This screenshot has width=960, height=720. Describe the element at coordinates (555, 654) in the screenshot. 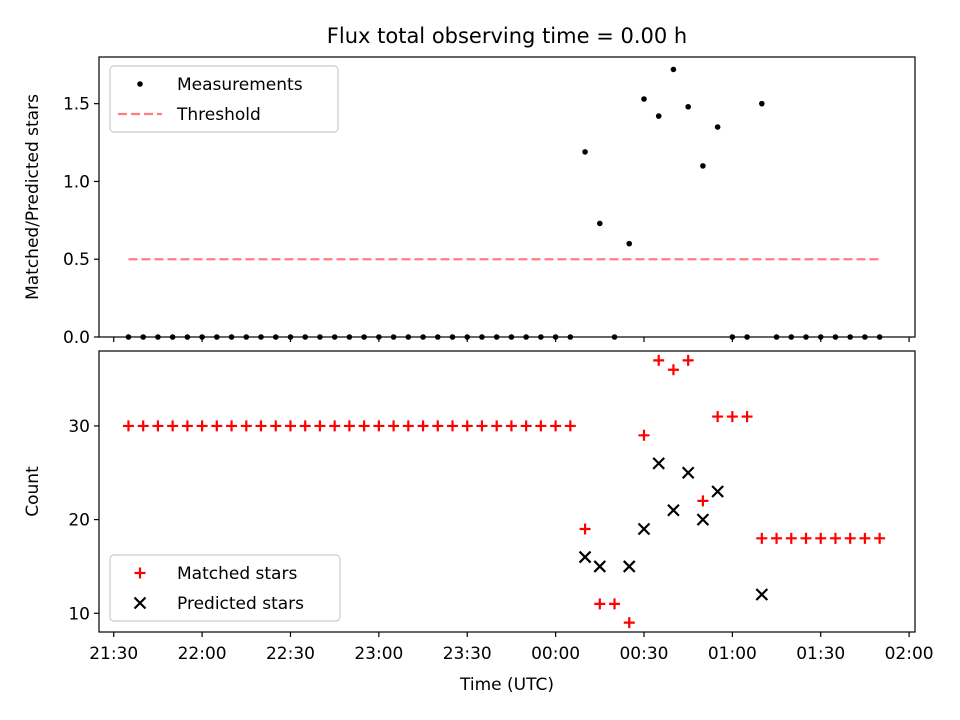

I see `x-tick-label: 00:00` at that location.